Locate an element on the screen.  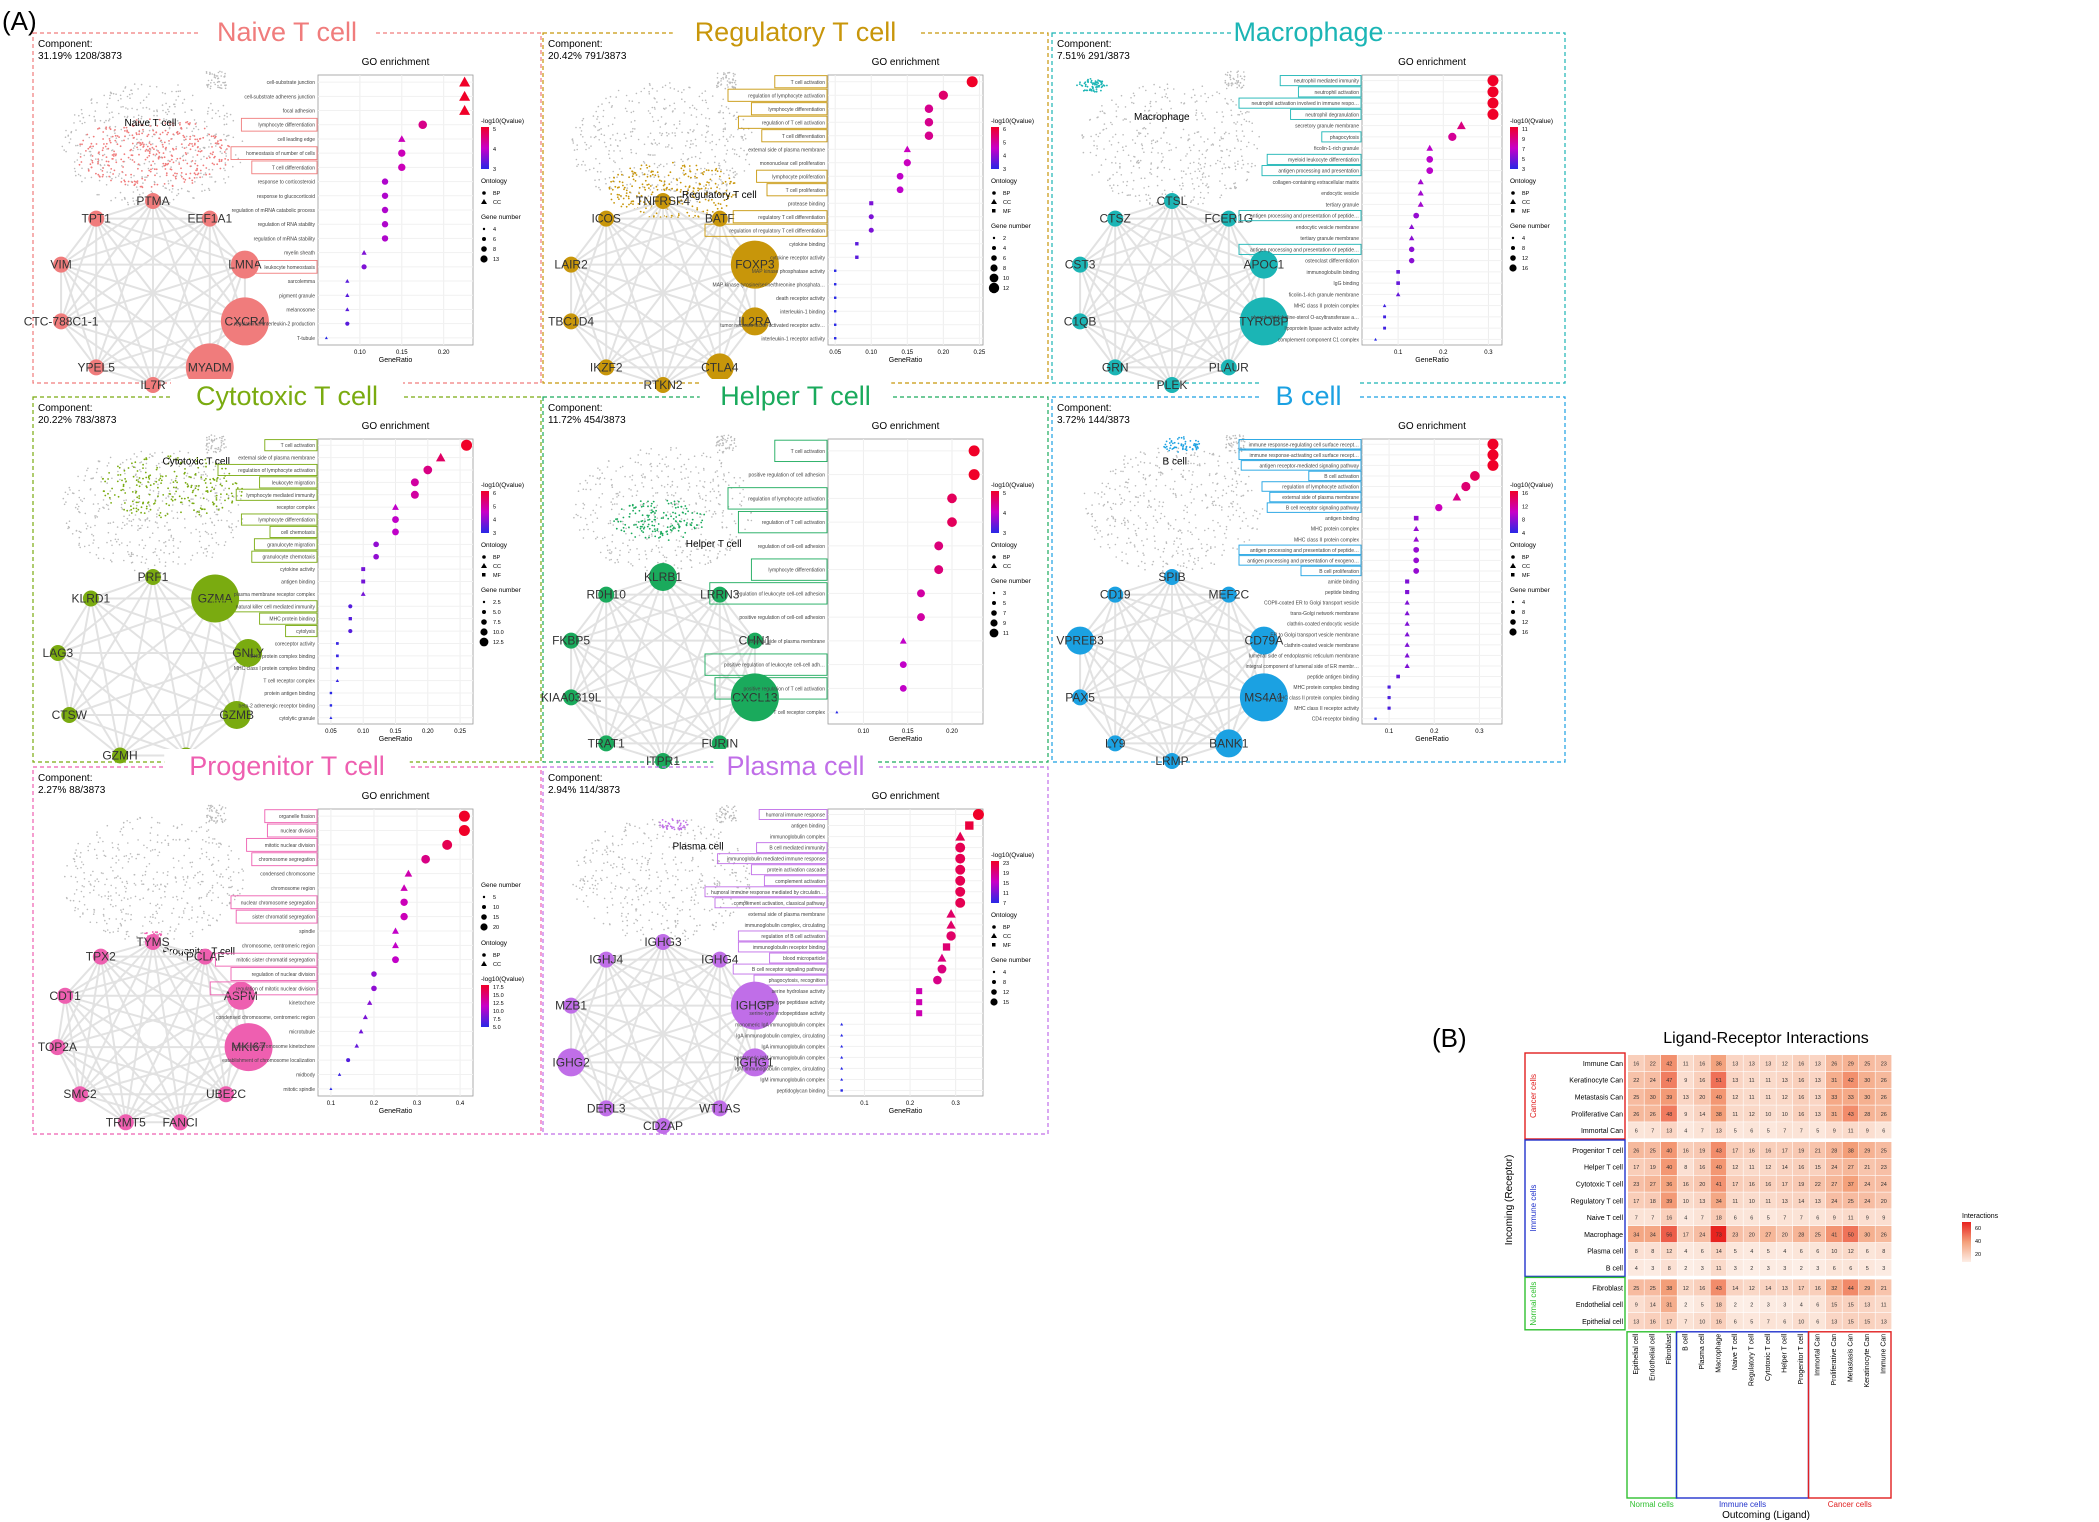
legend-tick: 4 is located at coordinates (494, 150).